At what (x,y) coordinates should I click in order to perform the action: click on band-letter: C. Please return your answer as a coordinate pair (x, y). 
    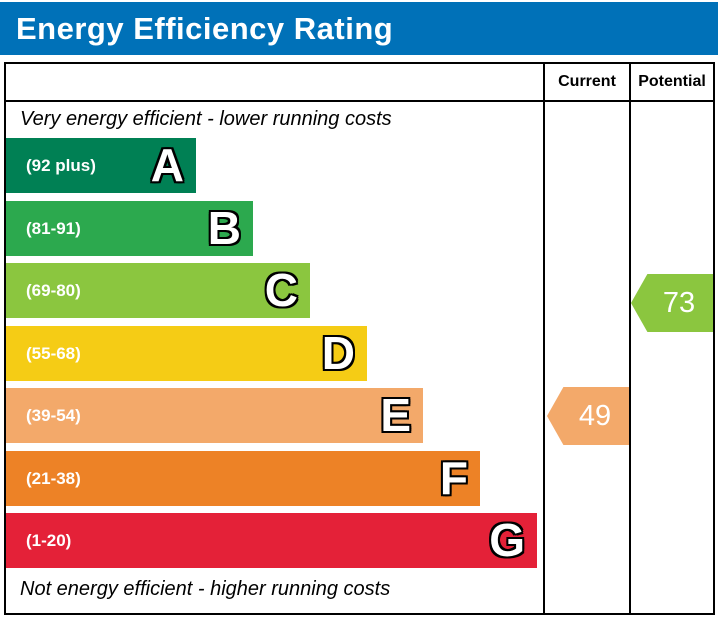
    Looking at the image, I should click on (281, 290).